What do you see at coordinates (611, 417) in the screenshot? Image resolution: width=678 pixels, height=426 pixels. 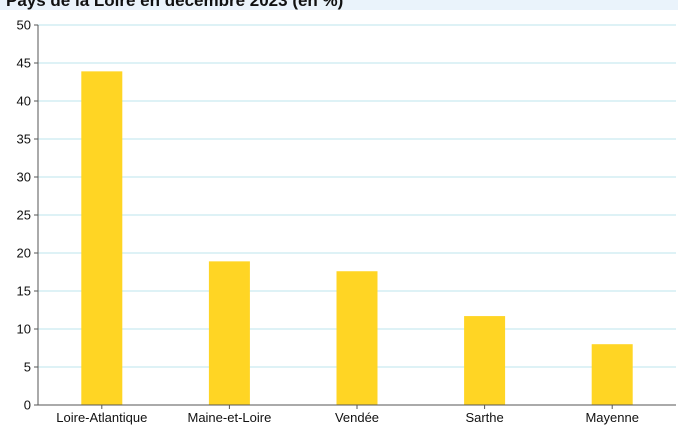 I see `x-tick-label: Mayenne` at bounding box center [611, 417].